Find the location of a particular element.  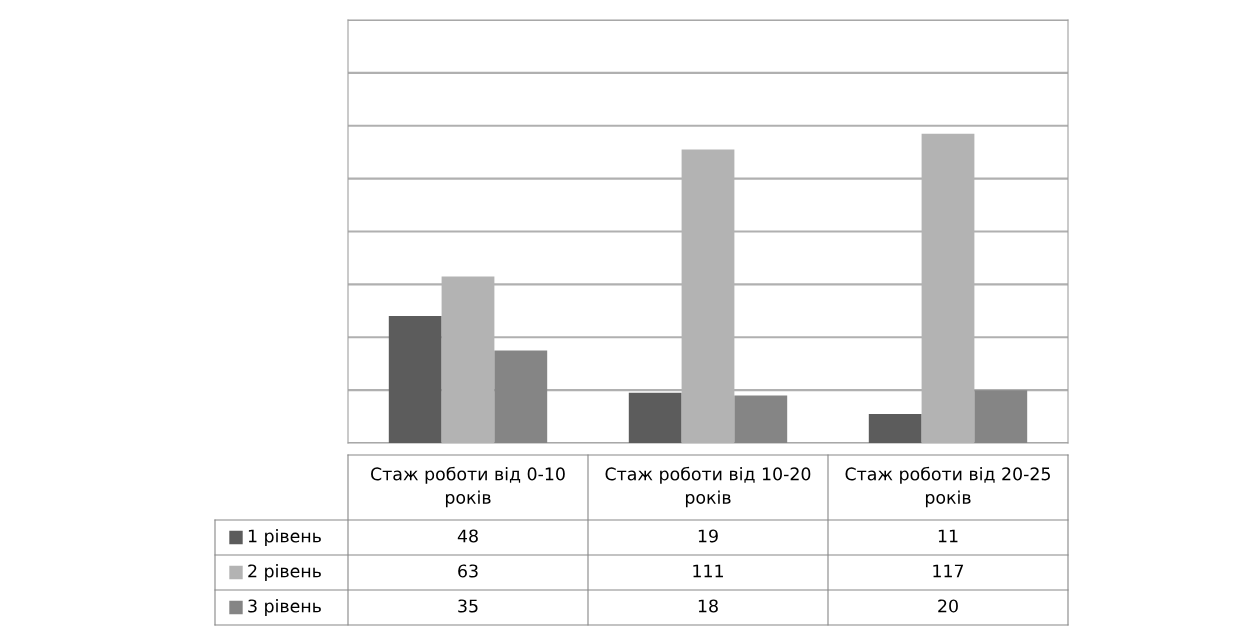

data-label: 19 is located at coordinates (708, 536).